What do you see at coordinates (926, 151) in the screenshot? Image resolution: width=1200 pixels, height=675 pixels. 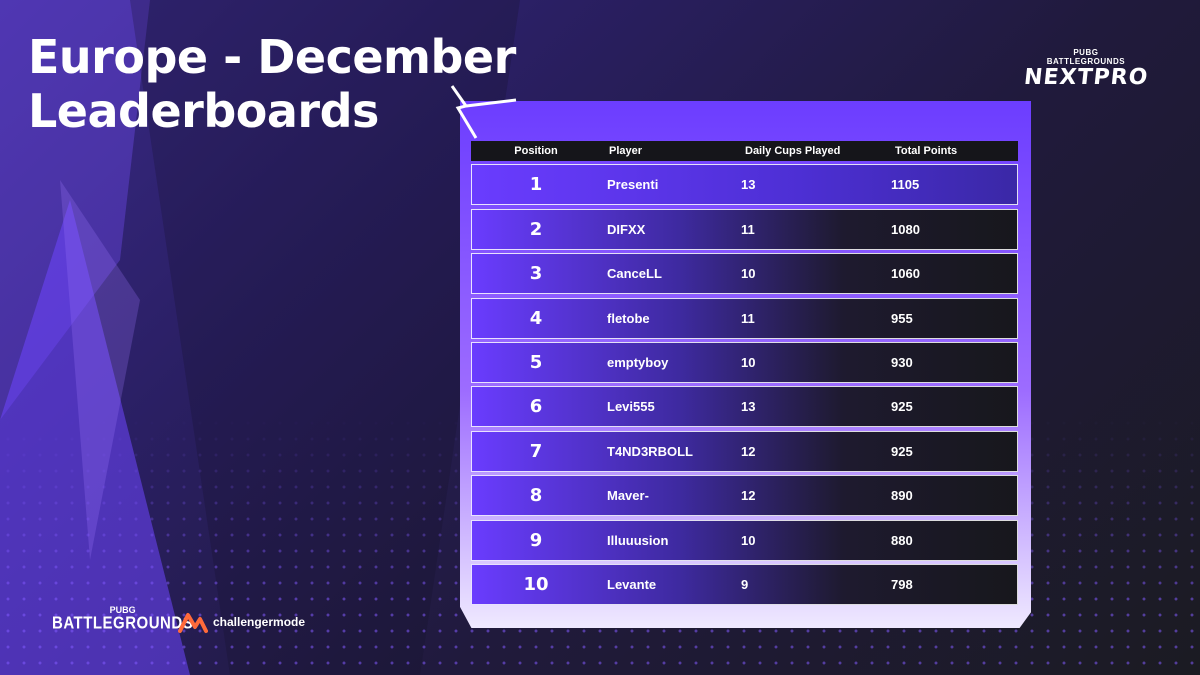 I see `header-points: Total Points` at bounding box center [926, 151].